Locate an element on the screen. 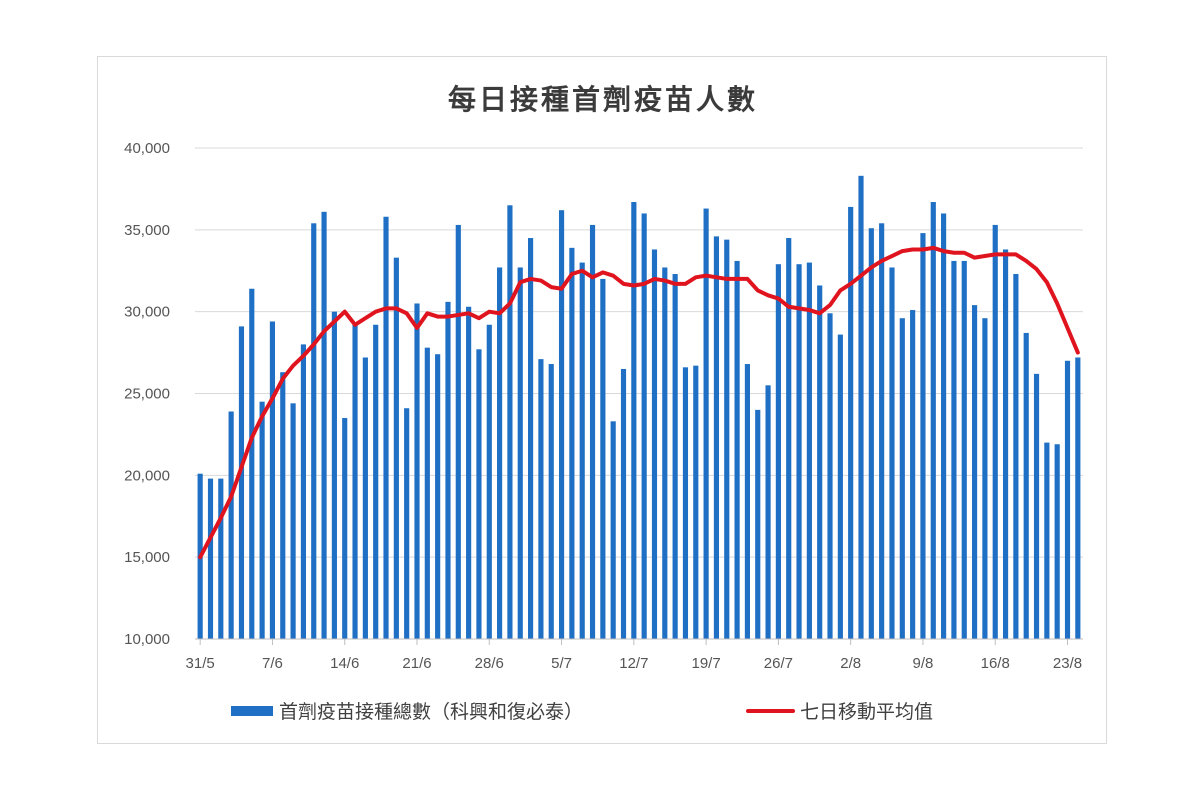 The image size is (1199, 800). x-tick-label: 21/6 is located at coordinates (416, 663).